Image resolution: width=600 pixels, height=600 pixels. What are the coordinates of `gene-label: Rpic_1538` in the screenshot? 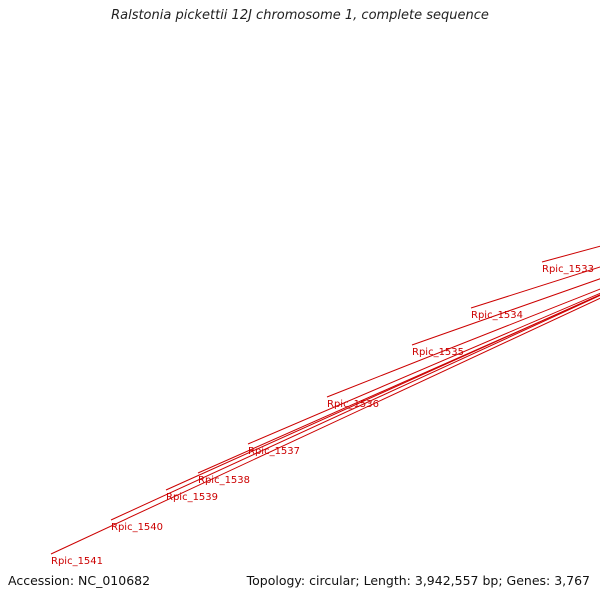 It's located at (224, 480).